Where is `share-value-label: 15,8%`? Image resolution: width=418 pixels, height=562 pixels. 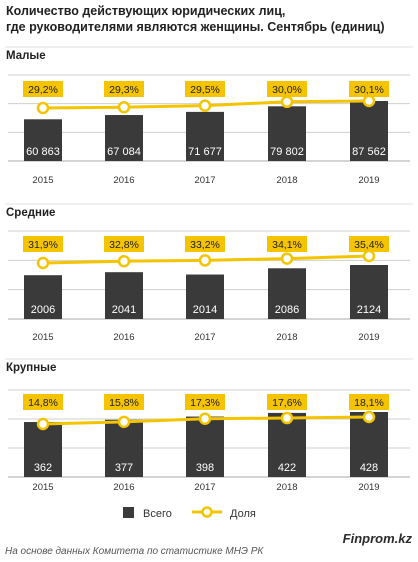 share-value-label: 15,8% is located at coordinates (124, 403).